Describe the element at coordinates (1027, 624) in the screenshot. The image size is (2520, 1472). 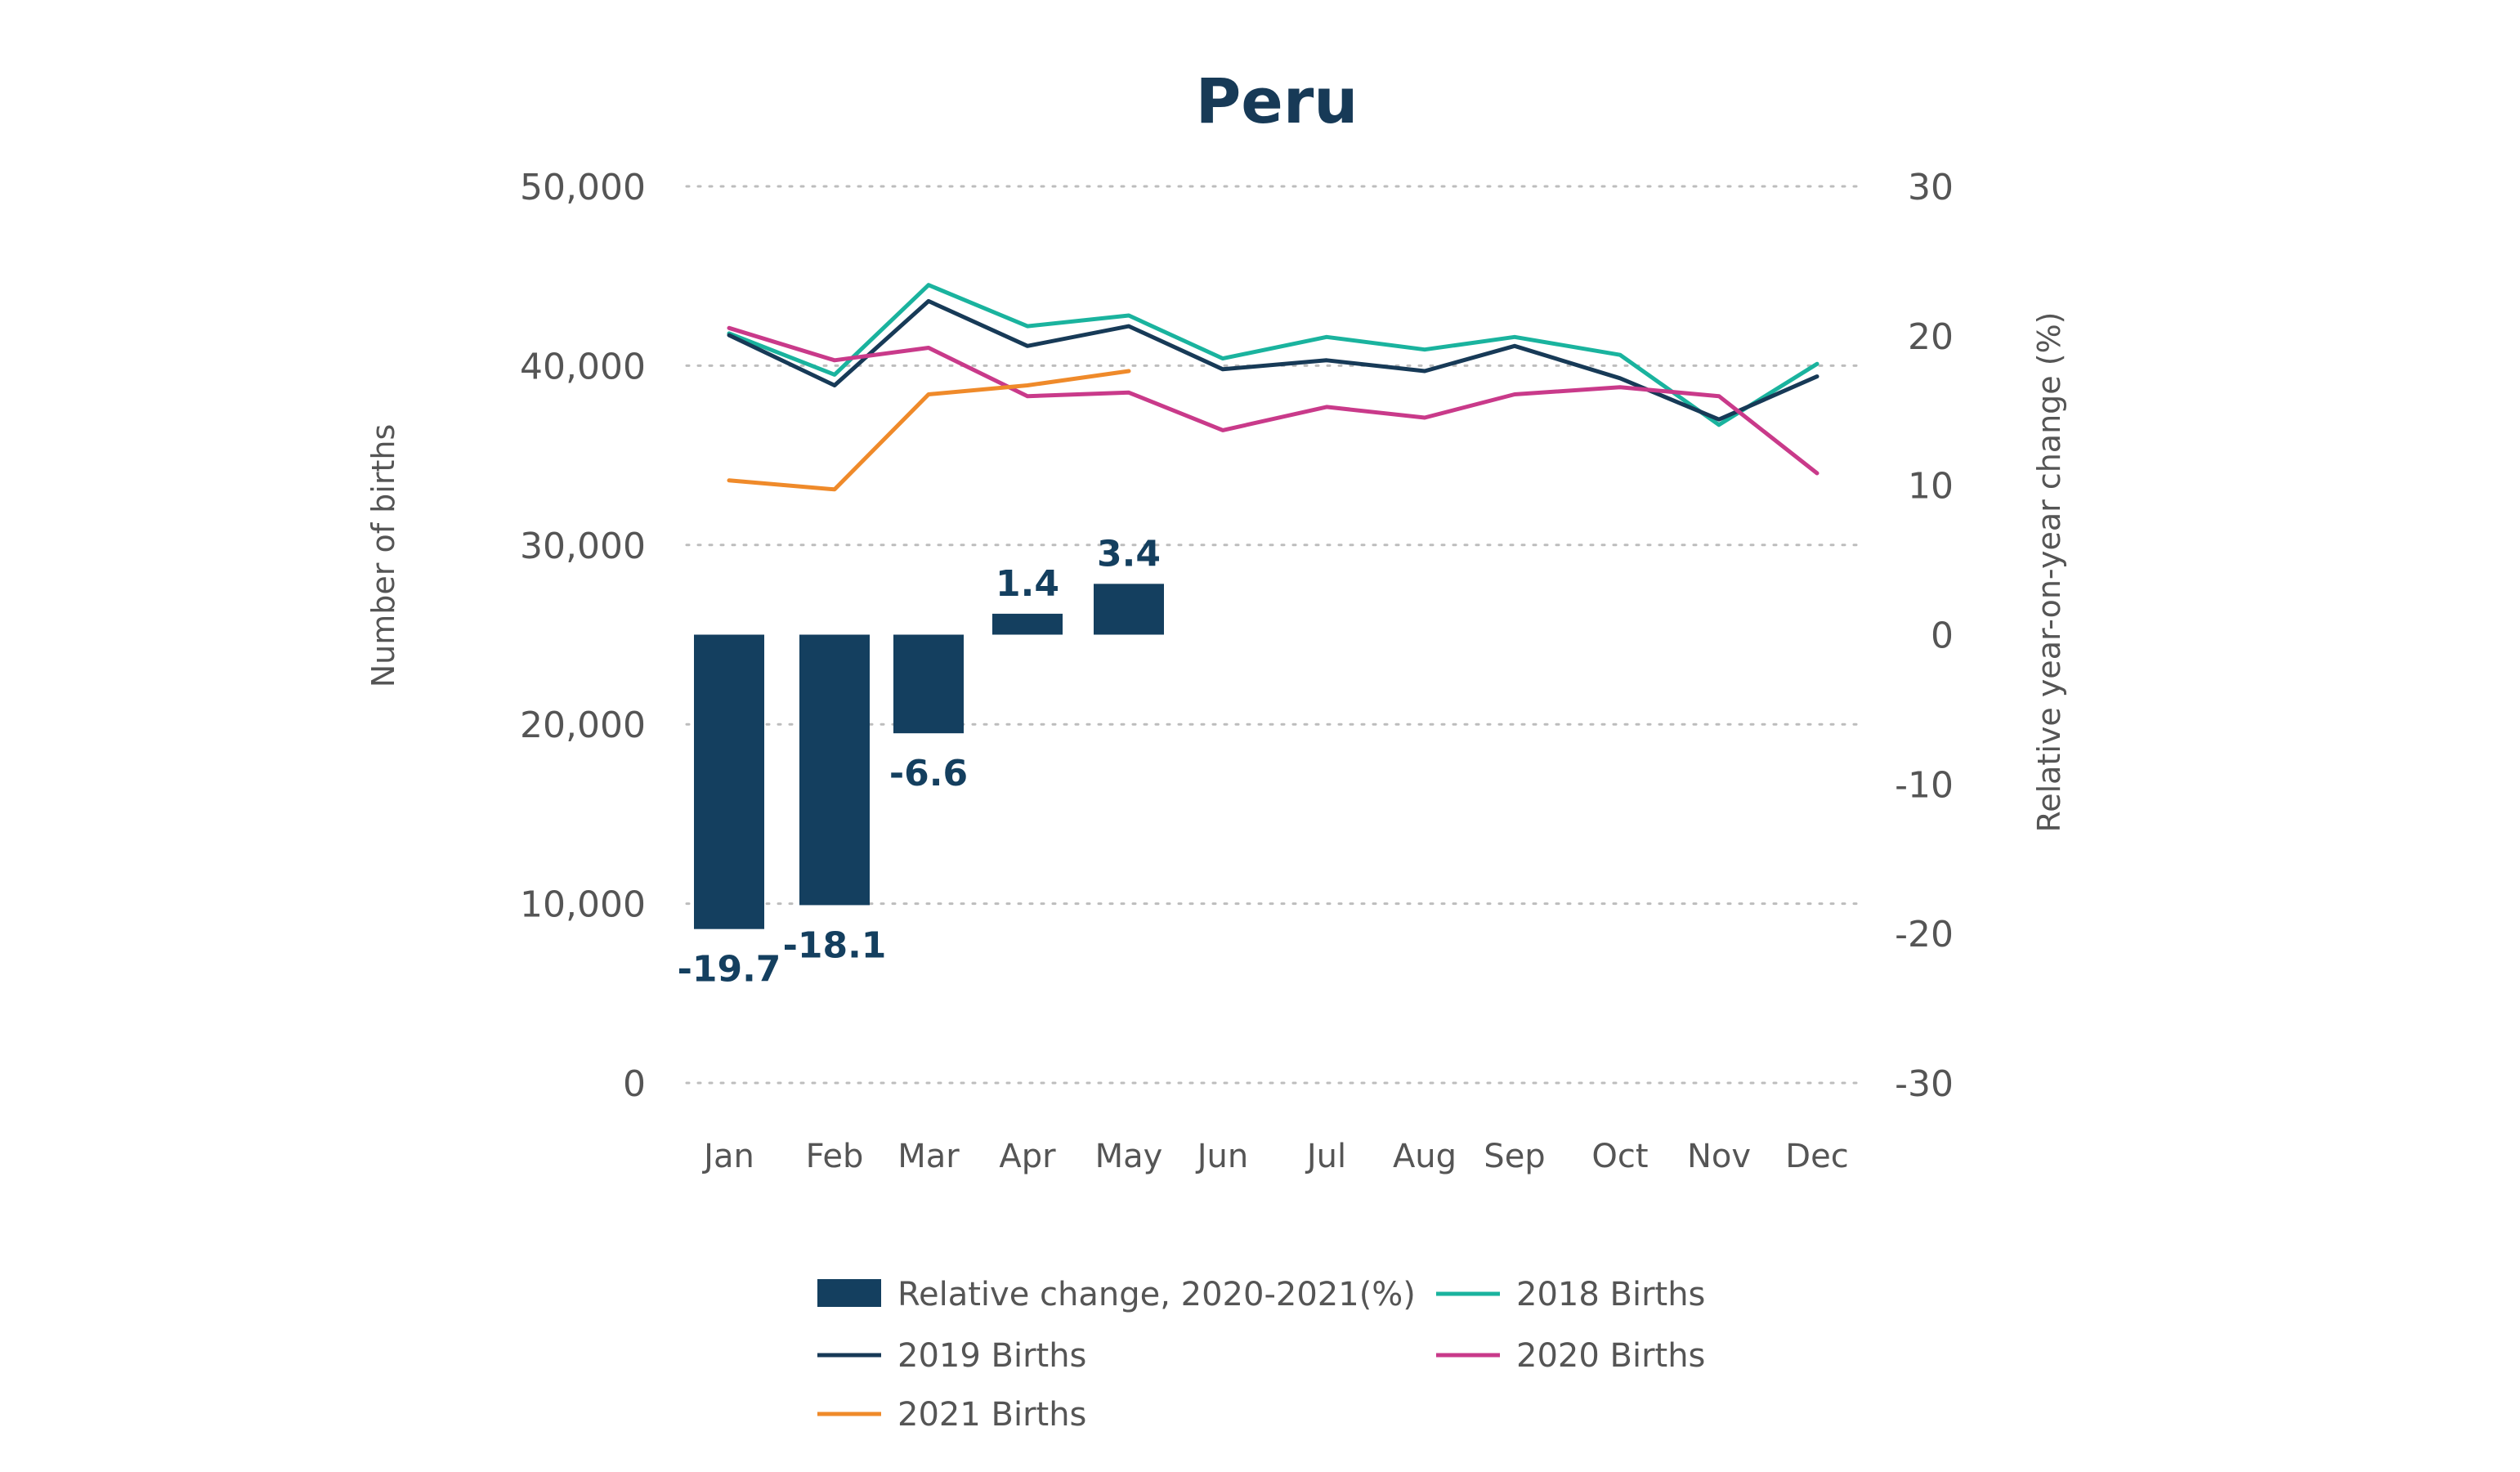
I see `bar-apr` at that location.